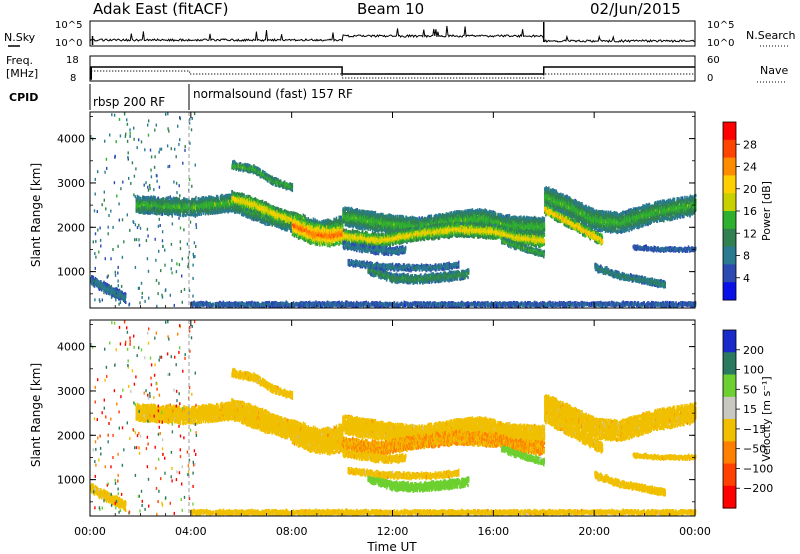  Describe the element at coordinates (392, 73) in the screenshot. I see `freq-line` at that location.